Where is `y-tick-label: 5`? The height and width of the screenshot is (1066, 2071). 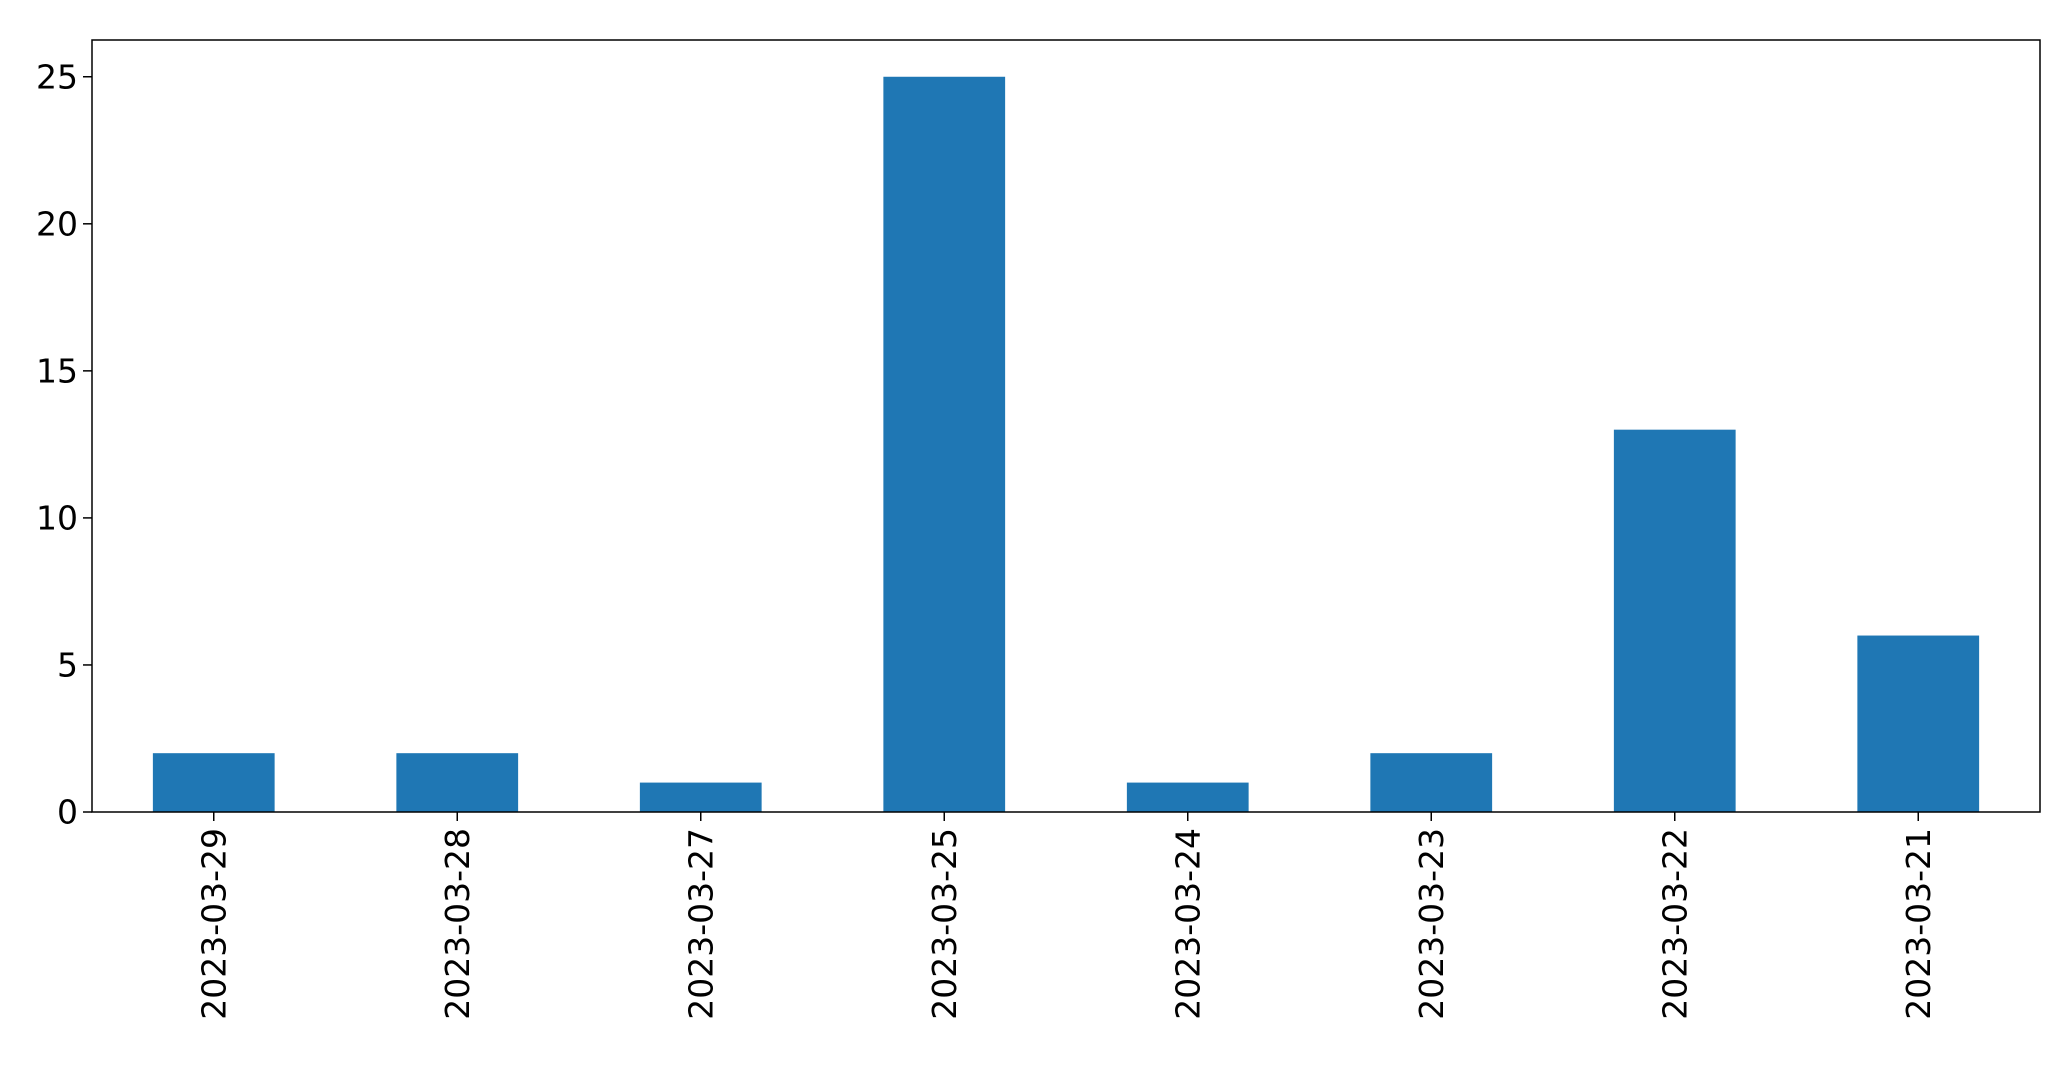
y-tick-label: 5 is located at coordinates (67, 664).